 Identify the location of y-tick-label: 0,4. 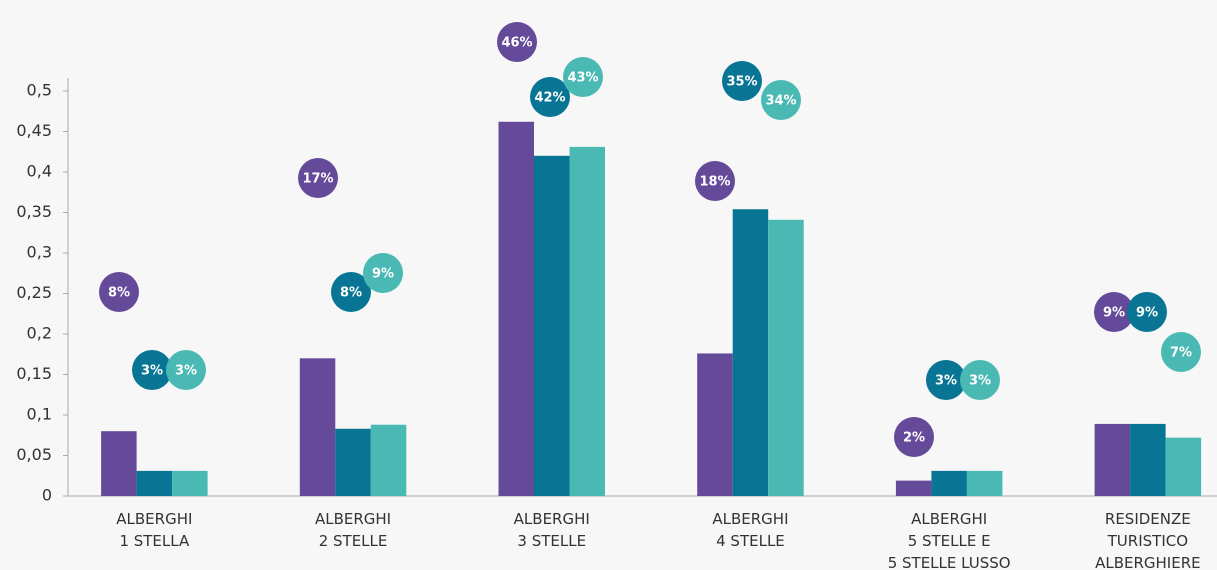
(39, 171).